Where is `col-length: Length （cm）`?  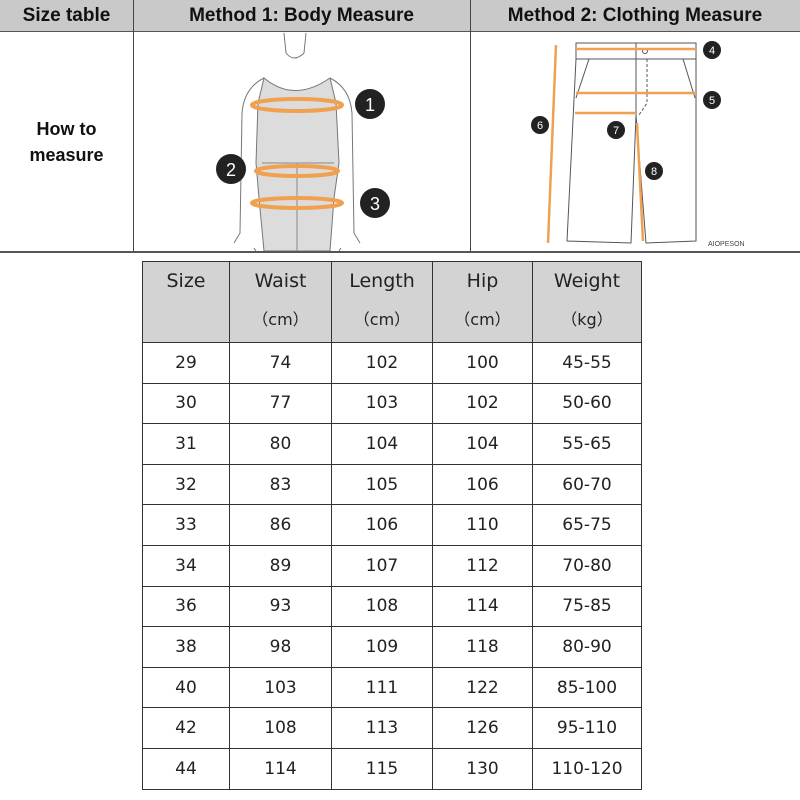 col-length: Length （cm） is located at coordinates (382, 302).